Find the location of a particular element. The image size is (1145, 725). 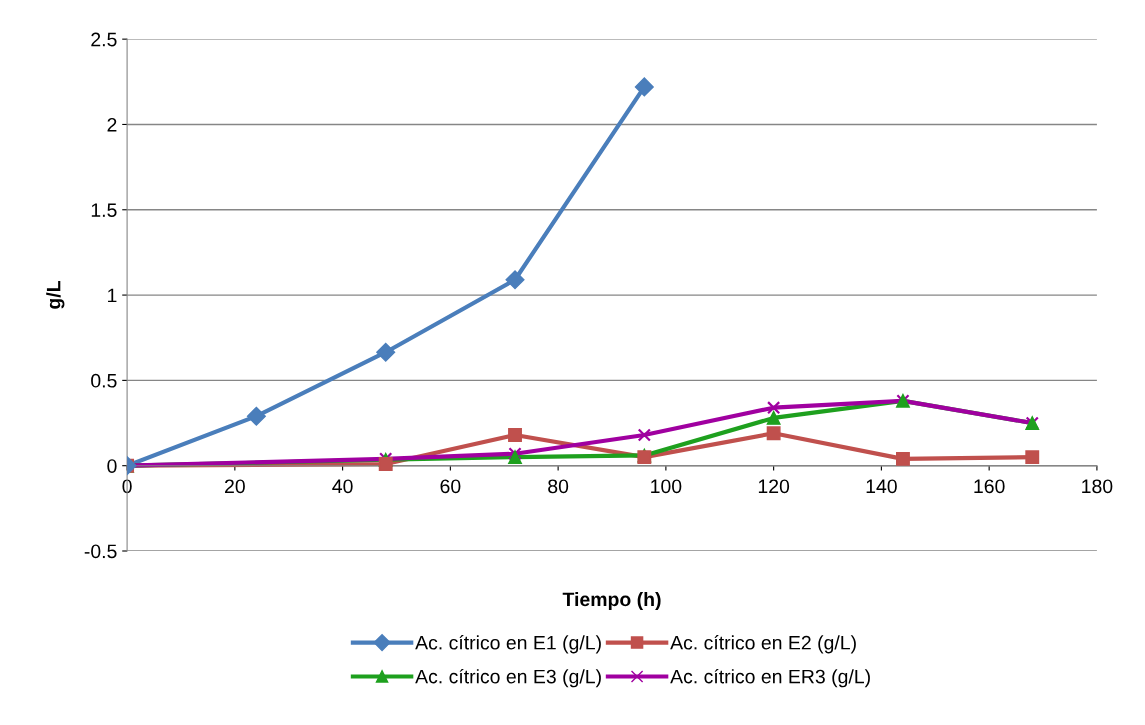

x-tick-label: 140 is located at coordinates (881, 486).